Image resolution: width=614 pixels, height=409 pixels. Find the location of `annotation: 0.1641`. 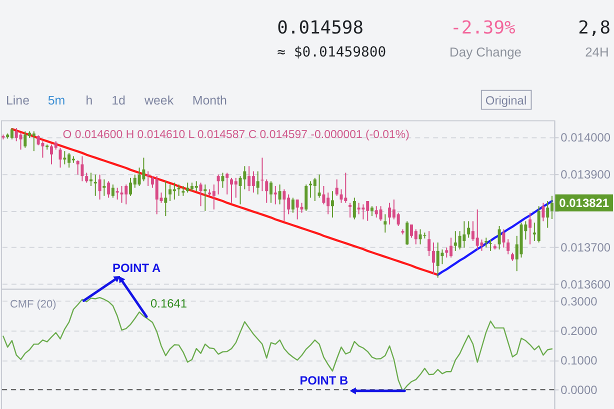

annotation: 0.1641 is located at coordinates (169, 303).